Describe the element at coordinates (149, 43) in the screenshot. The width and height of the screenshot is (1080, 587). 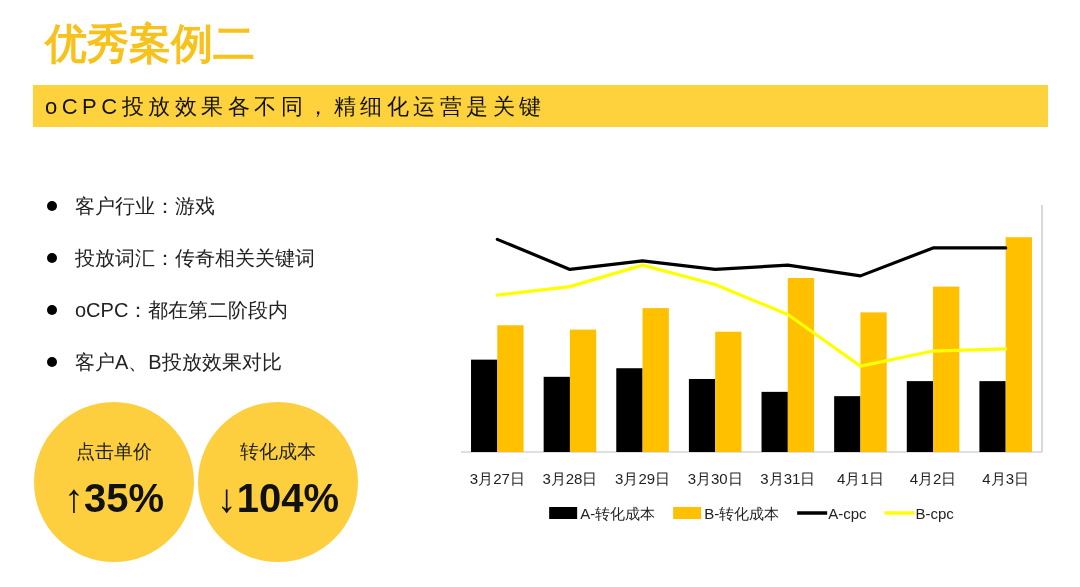
I see `chart-title: 优秀案例二` at that location.